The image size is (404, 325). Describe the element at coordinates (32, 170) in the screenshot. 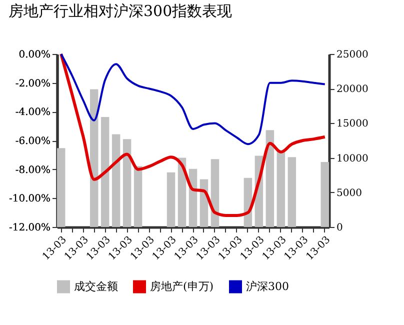

I see `y-tick-label: -8.00%` at that location.